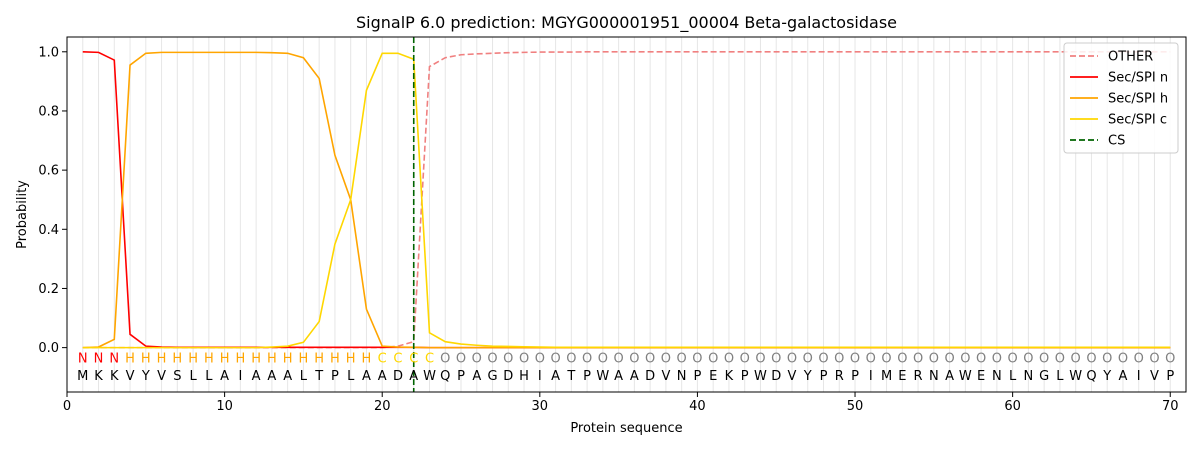  I want to click on x-tick-label: 10, so click(224, 406).